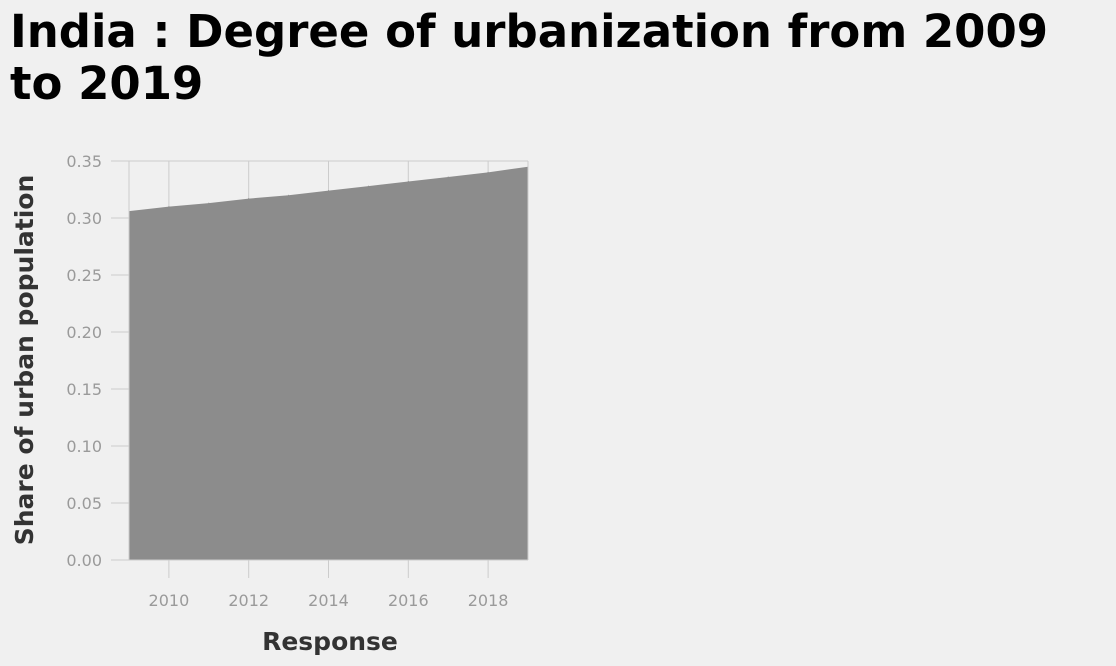 This screenshot has height=666, width=1116. Describe the element at coordinates (248, 600) in the screenshot. I see `x-tick-label: 2012` at that location.